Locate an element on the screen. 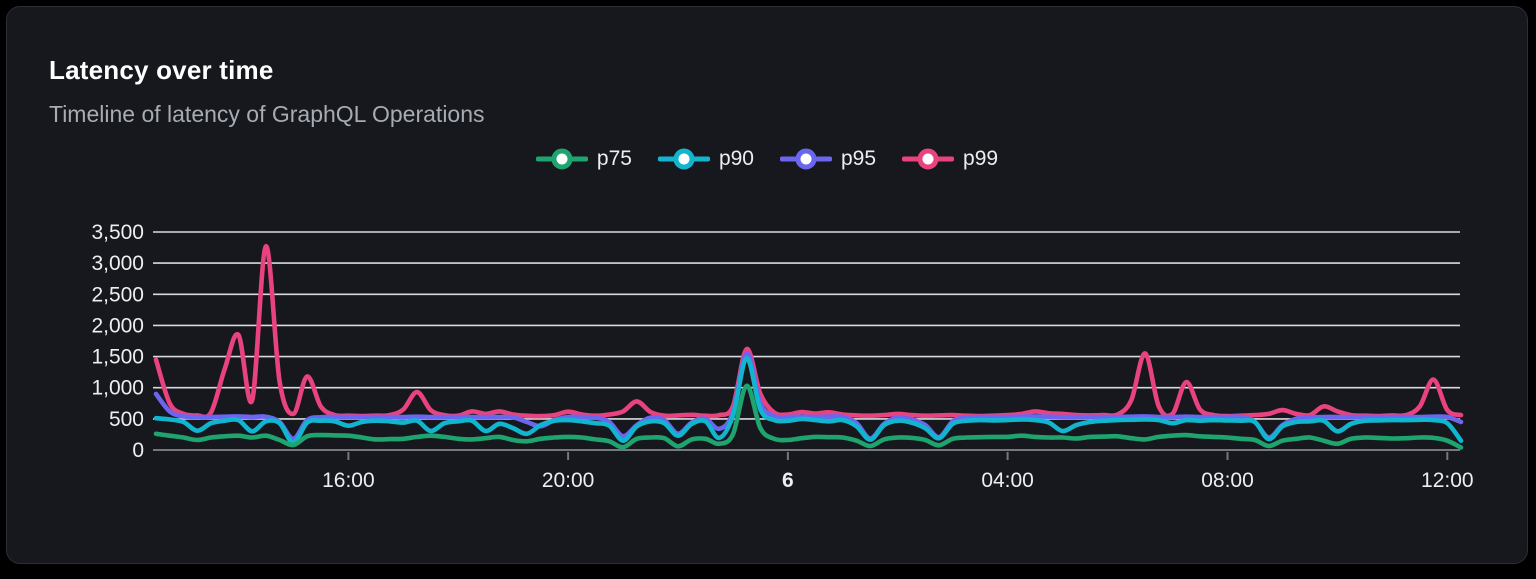 This screenshot has height=579, width=1536. y-tick-label-1000: 1,000 is located at coordinates (117, 388).